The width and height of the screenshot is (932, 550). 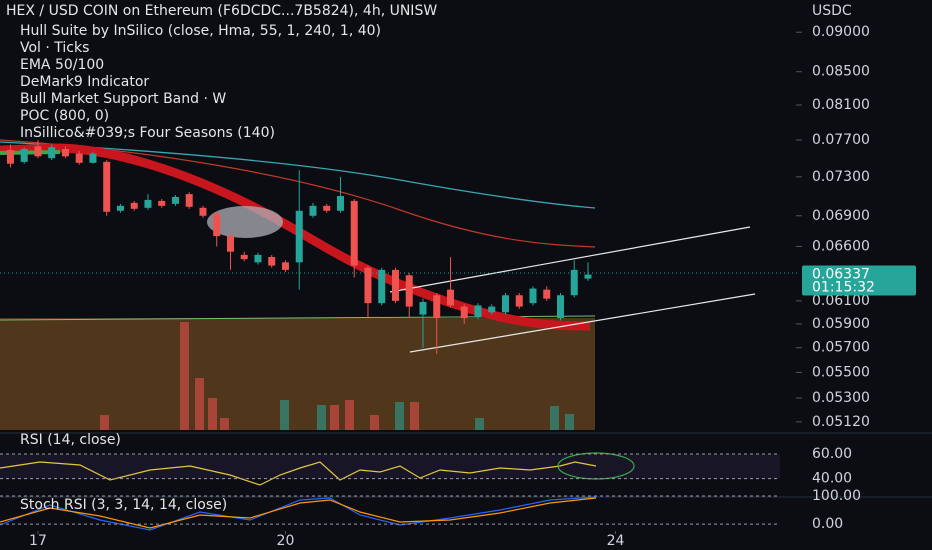 I want to click on trend-line, so click(x=582, y=323).